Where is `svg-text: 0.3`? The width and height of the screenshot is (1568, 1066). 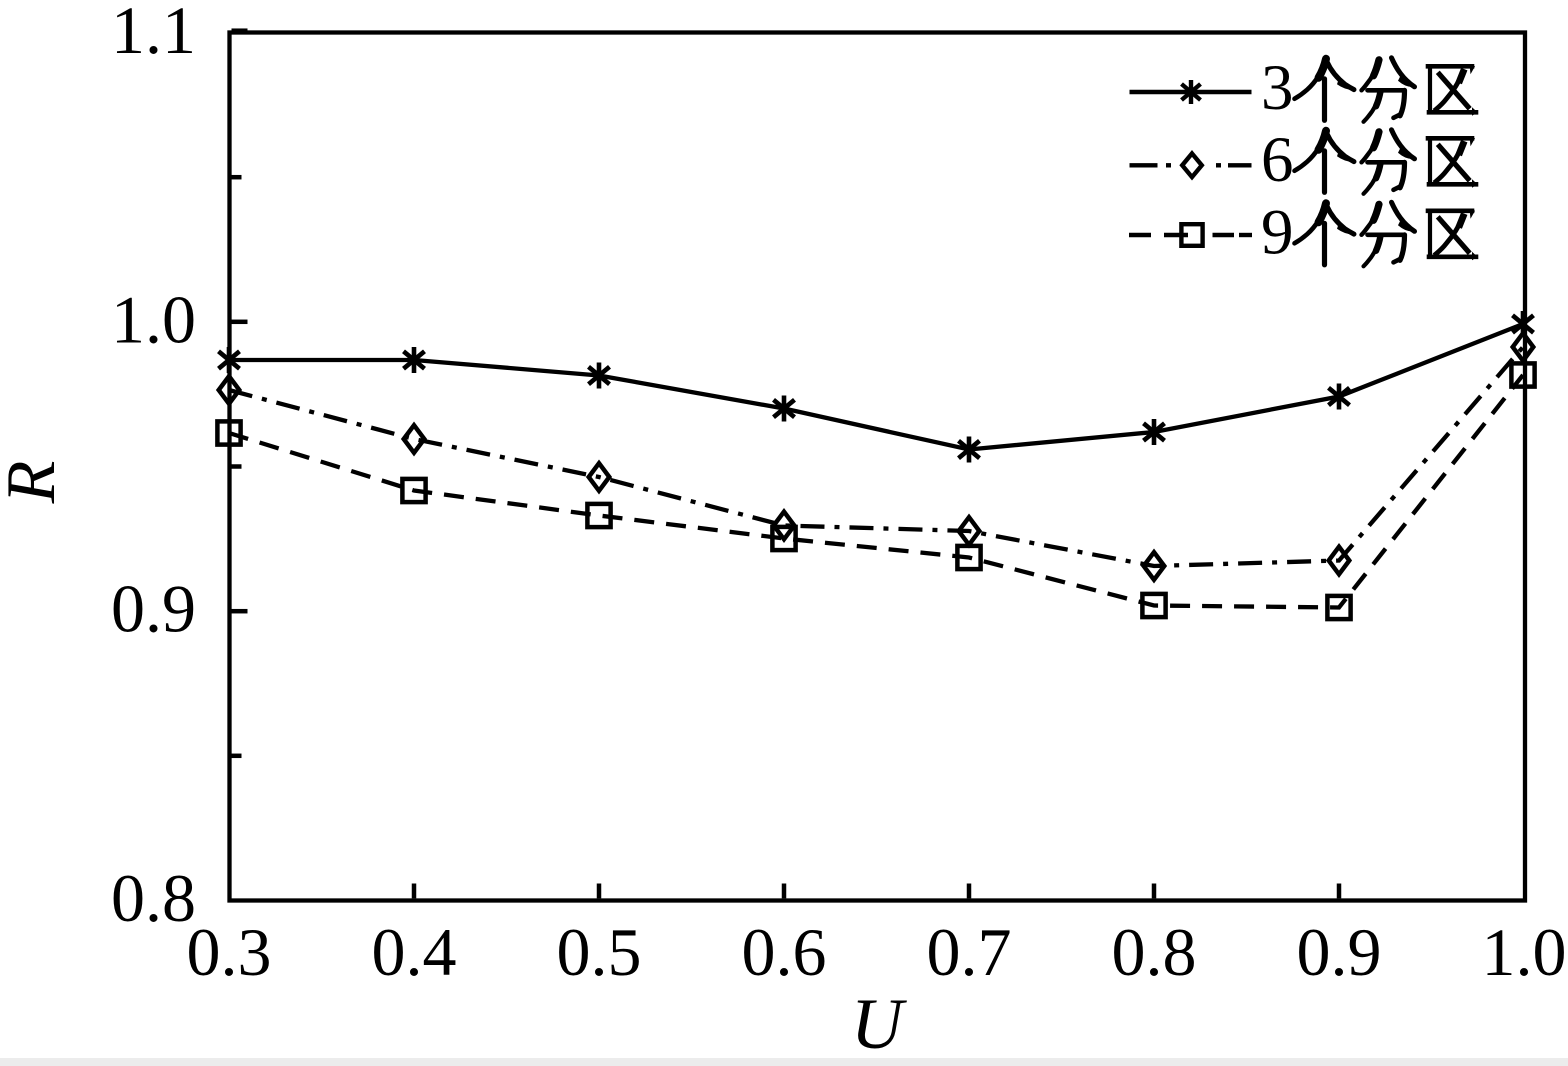 svg-text: 0.3 is located at coordinates (229, 952).